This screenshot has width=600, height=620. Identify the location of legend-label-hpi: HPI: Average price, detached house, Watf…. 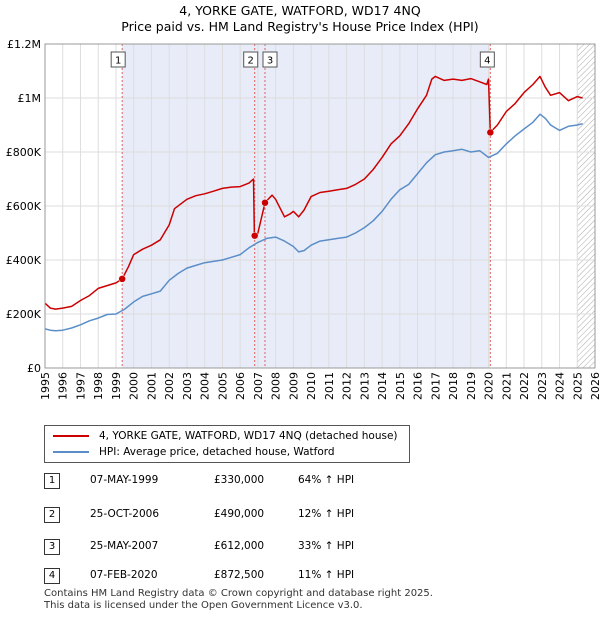
(217, 452).